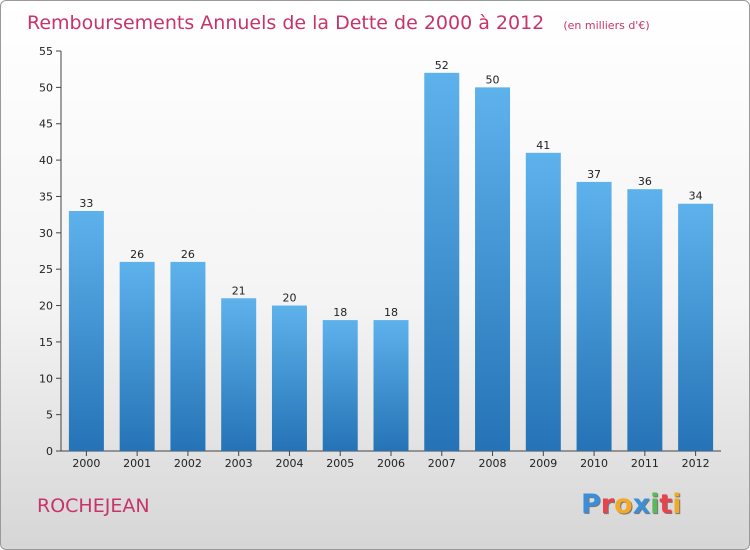  What do you see at coordinates (239, 290) in the screenshot?
I see `bar-value-label: 21` at bounding box center [239, 290].